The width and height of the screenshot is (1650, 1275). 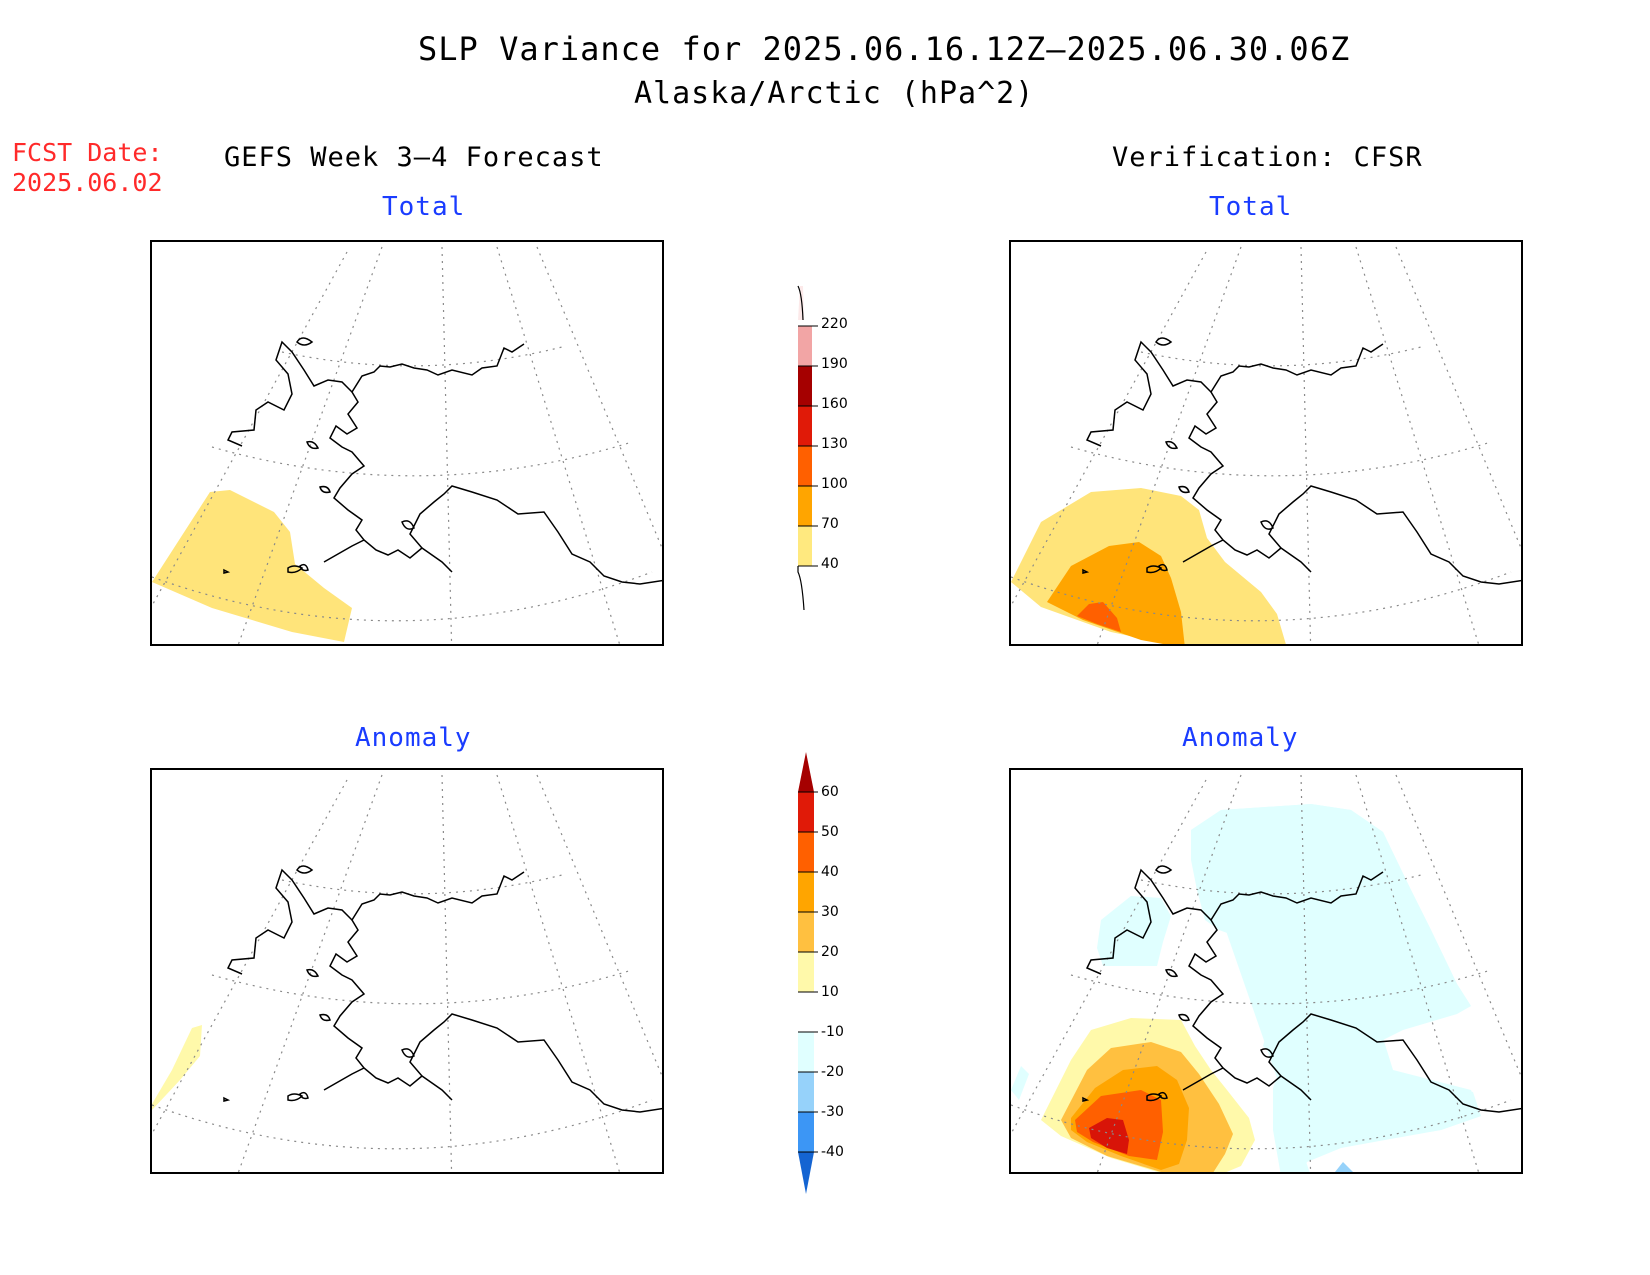 What do you see at coordinates (414, 157) in the screenshot?
I see `forecast-column-title: GEFS Week 3–4 Forecast` at bounding box center [414, 157].